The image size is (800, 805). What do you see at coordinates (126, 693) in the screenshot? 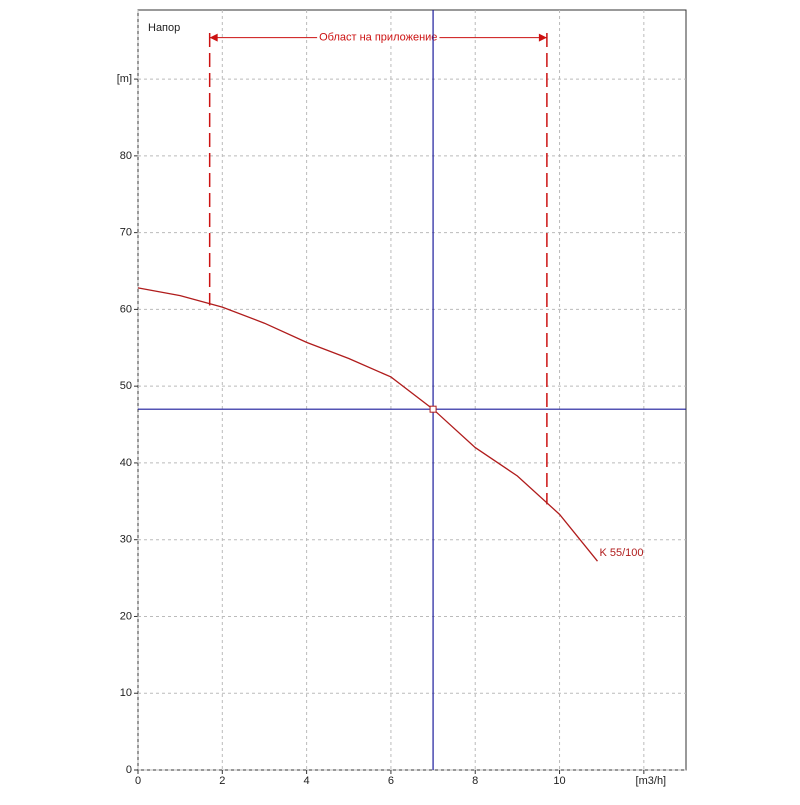
I see `y-tick-label: 10` at bounding box center [126, 693].